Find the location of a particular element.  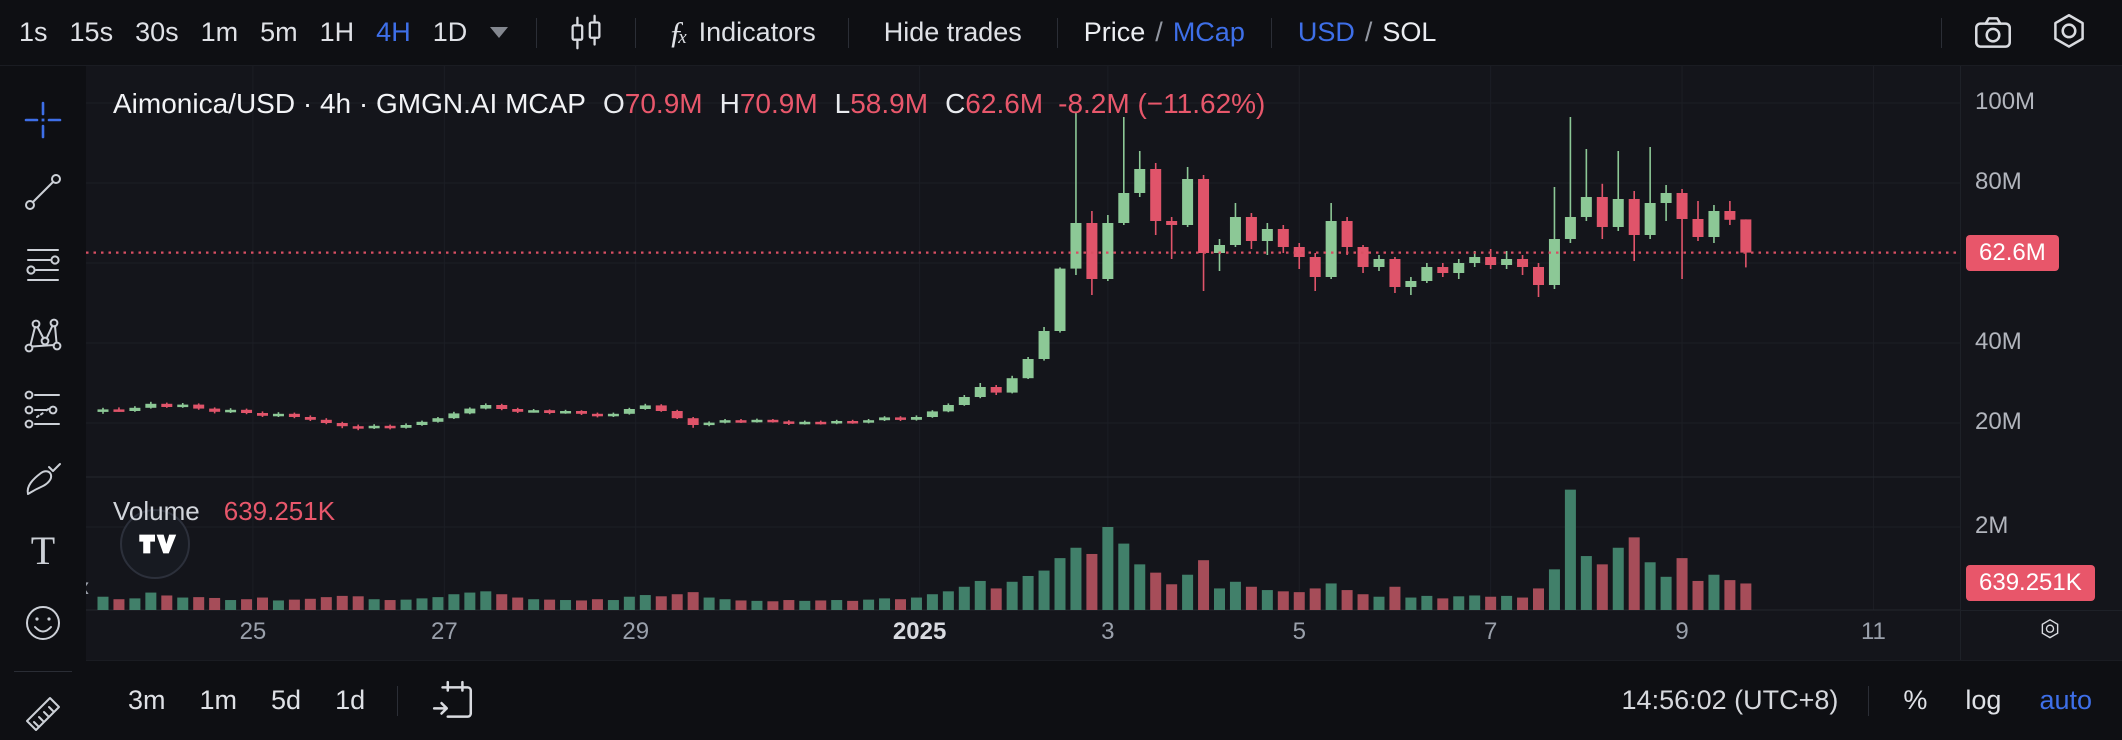

candle-style-button is located at coordinates (586, 33).